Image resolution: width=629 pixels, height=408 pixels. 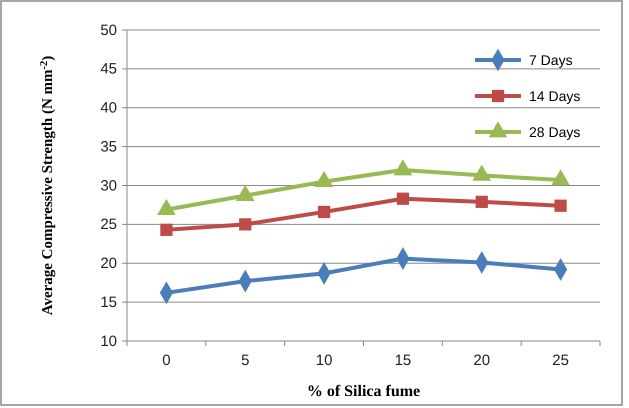 What do you see at coordinates (108, 147) in the screenshot?
I see `y-tick-label: 35` at bounding box center [108, 147].